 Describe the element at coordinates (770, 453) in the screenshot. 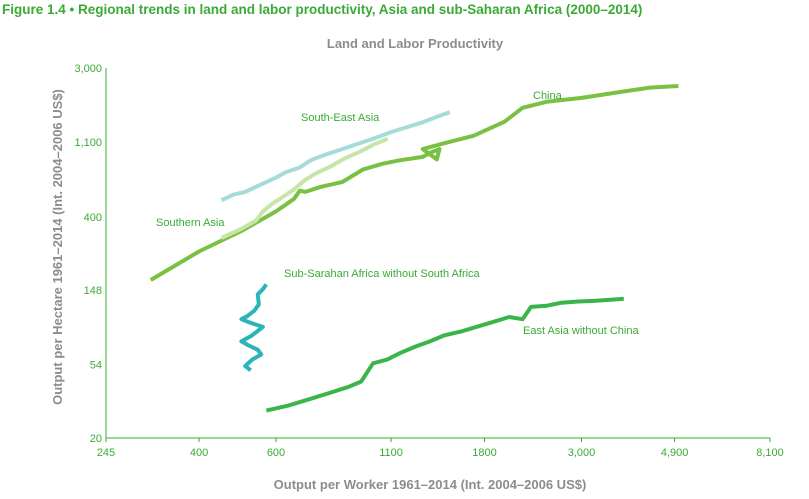

I see `x-tick-label: 8,100` at that location.